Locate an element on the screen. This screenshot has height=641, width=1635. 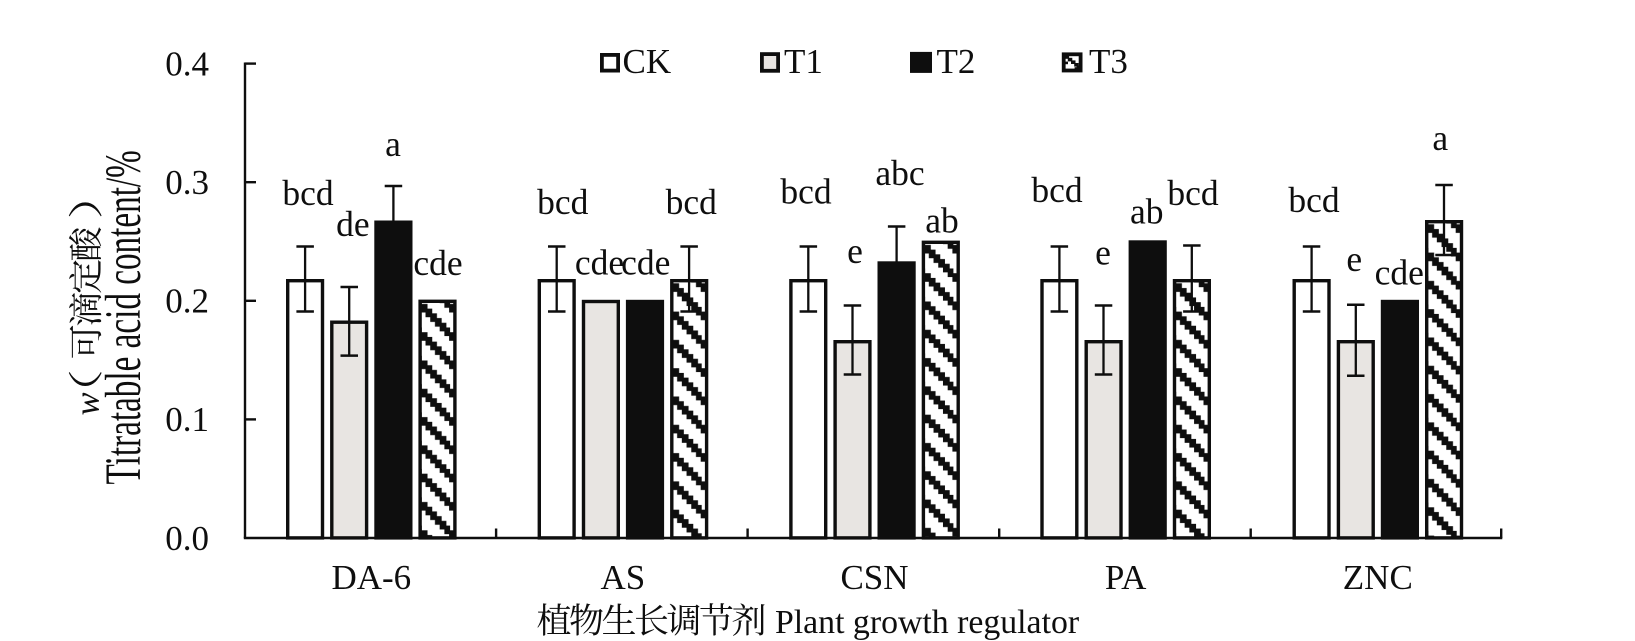
svg-text: w is located at coordinates (88, 403).